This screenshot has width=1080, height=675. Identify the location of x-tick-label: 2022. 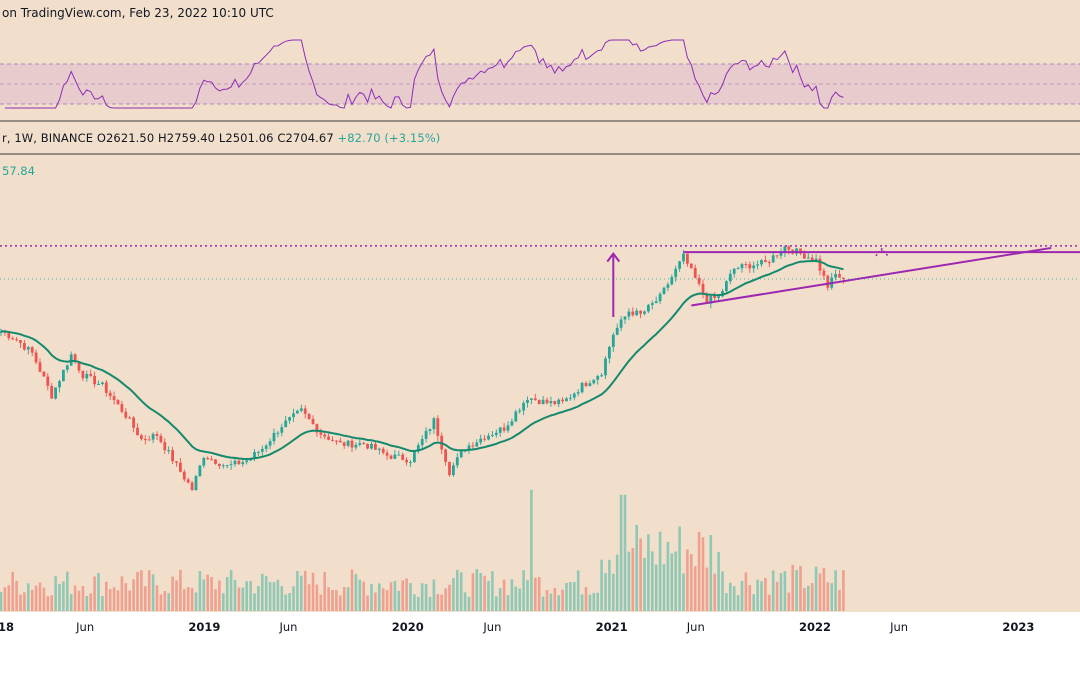
(814, 627).